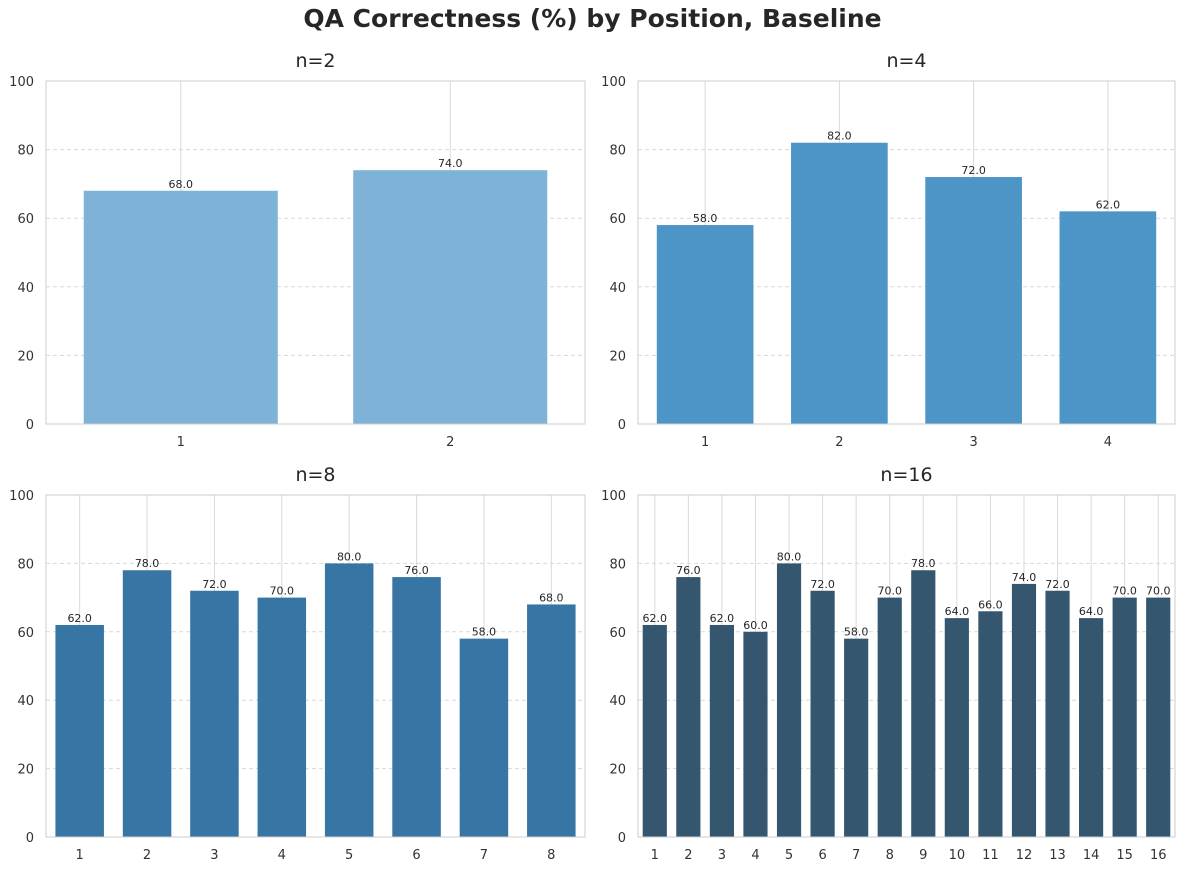 The image size is (1185, 873). Describe the element at coordinates (755, 625) in the screenshot. I see `data-label-4: 60.0` at that location.